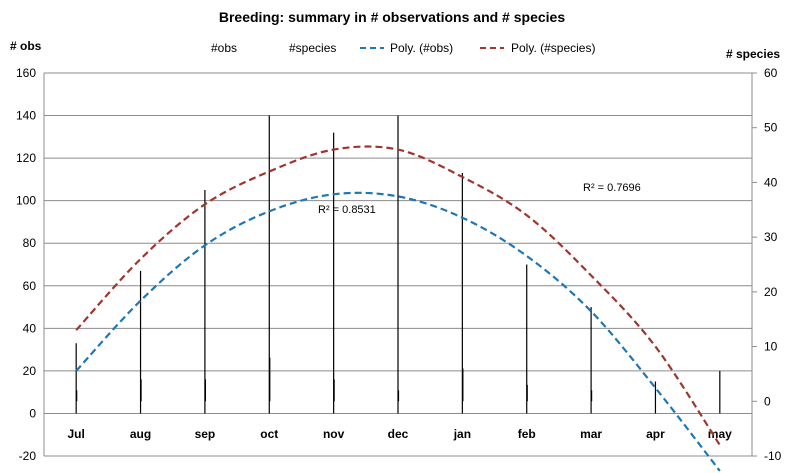 The width and height of the screenshot is (790, 473). I want to click on legend-label-obs: #obs, so click(224, 48).